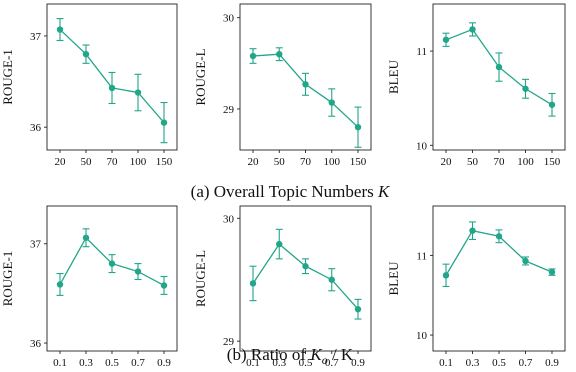  Describe the element at coordinates (89, 85) in the screenshot. I see `chart-panel-1: 20 50 70 100 150 36 37 ROUGE-1` at that location.